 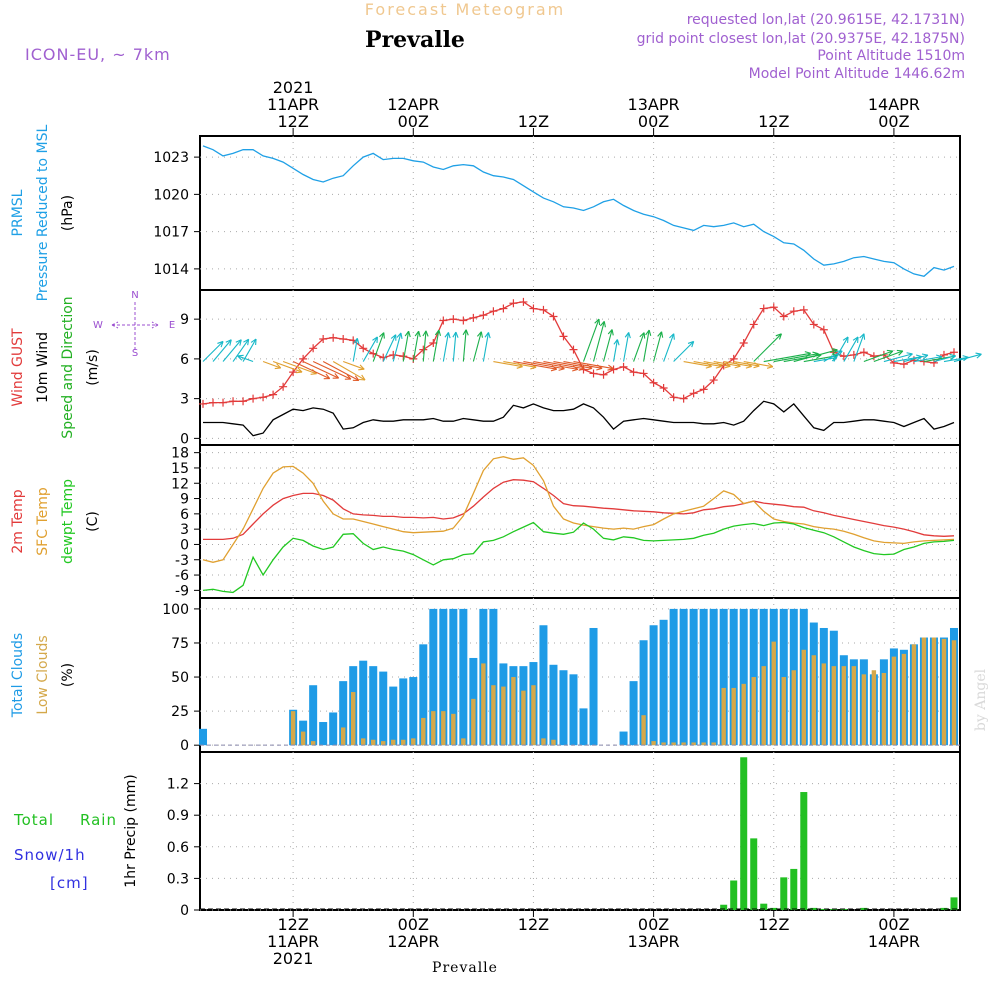 I want to click on model-altitude: Model Point Altitude 1446.62m, so click(x=857, y=74).